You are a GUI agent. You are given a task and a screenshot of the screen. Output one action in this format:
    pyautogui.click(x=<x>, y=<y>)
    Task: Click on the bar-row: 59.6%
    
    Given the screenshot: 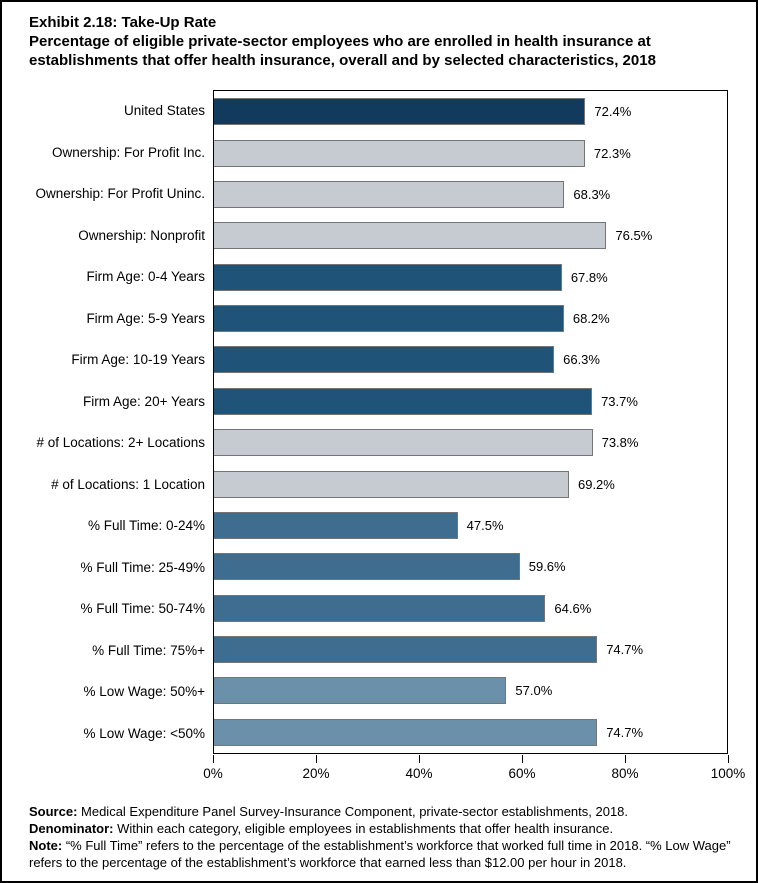 What is the action you would take?
    pyautogui.click(x=470, y=566)
    